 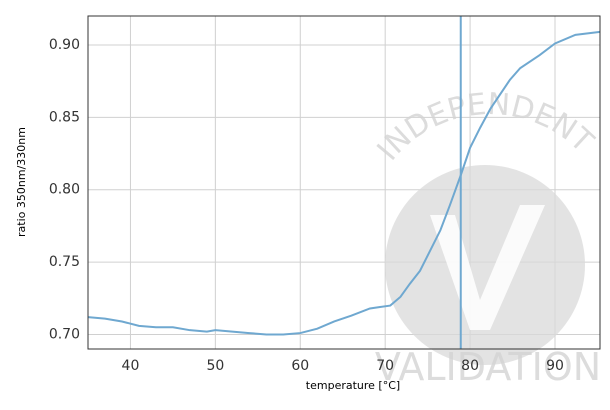 What do you see at coordinates (64, 45) in the screenshot?
I see `y-tick-label: 0.90` at bounding box center [64, 45].